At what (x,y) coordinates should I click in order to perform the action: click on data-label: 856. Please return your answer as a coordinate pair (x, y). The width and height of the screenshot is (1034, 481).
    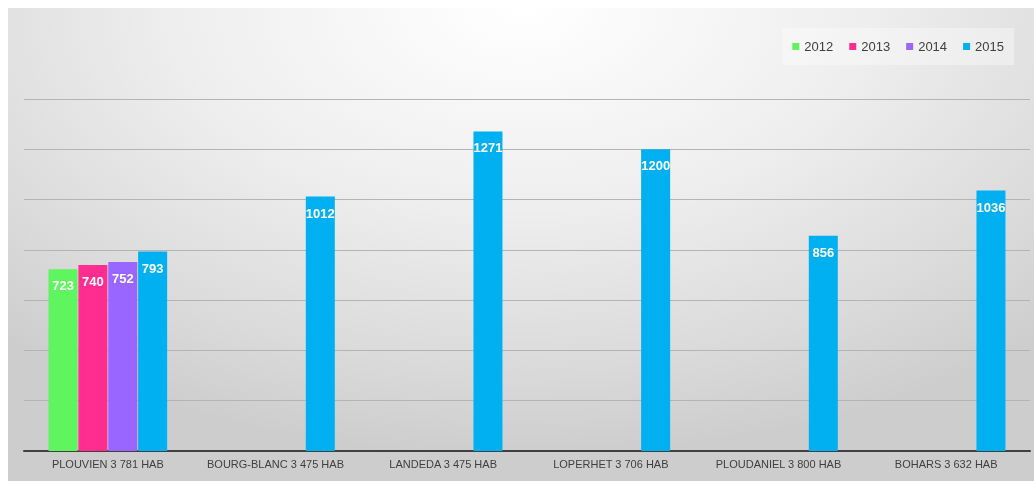
    Looking at the image, I should click on (823, 252).